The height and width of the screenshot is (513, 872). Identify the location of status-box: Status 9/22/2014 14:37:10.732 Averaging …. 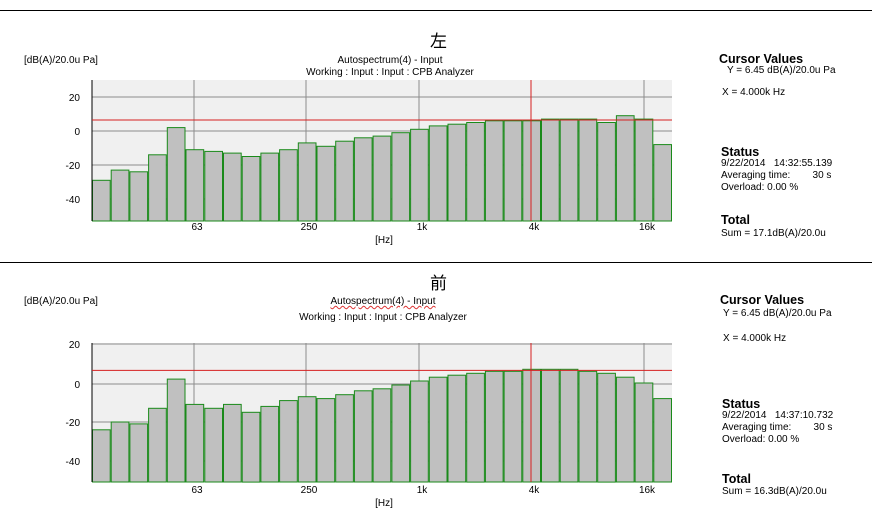
(777, 422).